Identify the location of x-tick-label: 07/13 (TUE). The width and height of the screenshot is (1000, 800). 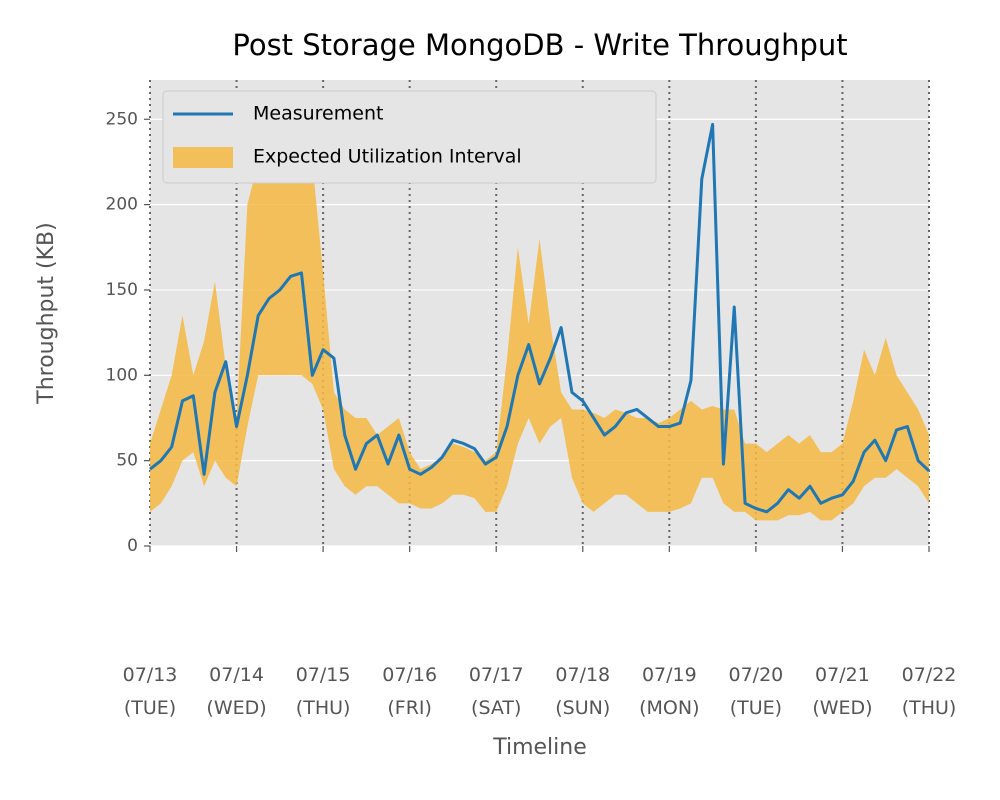
(150, 691).